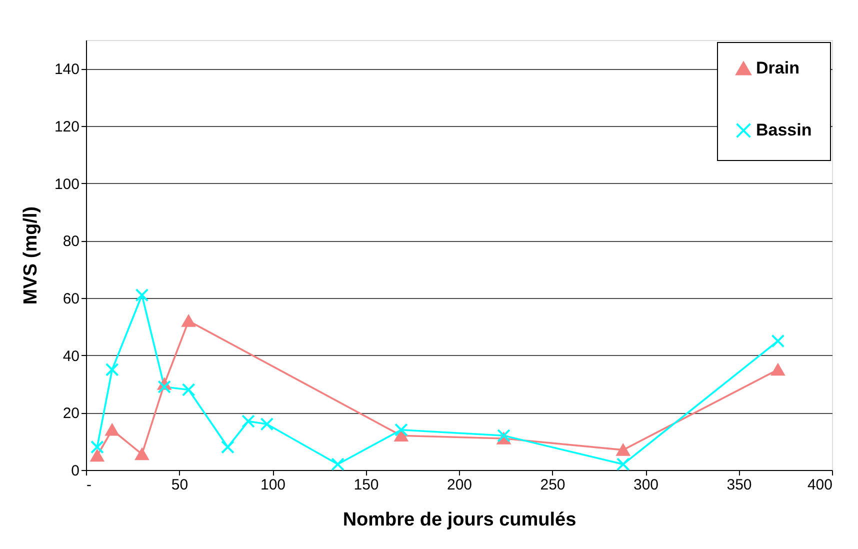  What do you see at coordinates (179, 485) in the screenshot?
I see `x-tick-label: 50` at bounding box center [179, 485].